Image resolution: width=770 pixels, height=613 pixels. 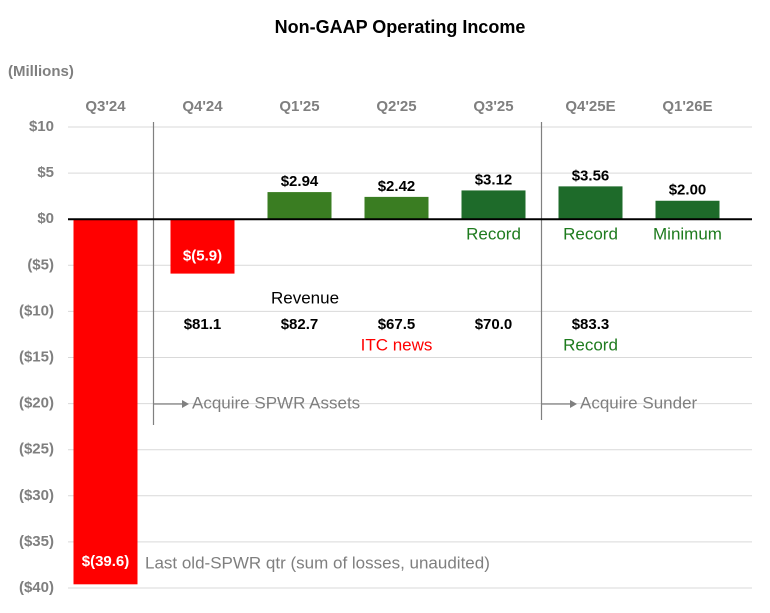 What do you see at coordinates (105, 106) in the screenshot?
I see `x-tick-label: Q3'24` at bounding box center [105, 106].